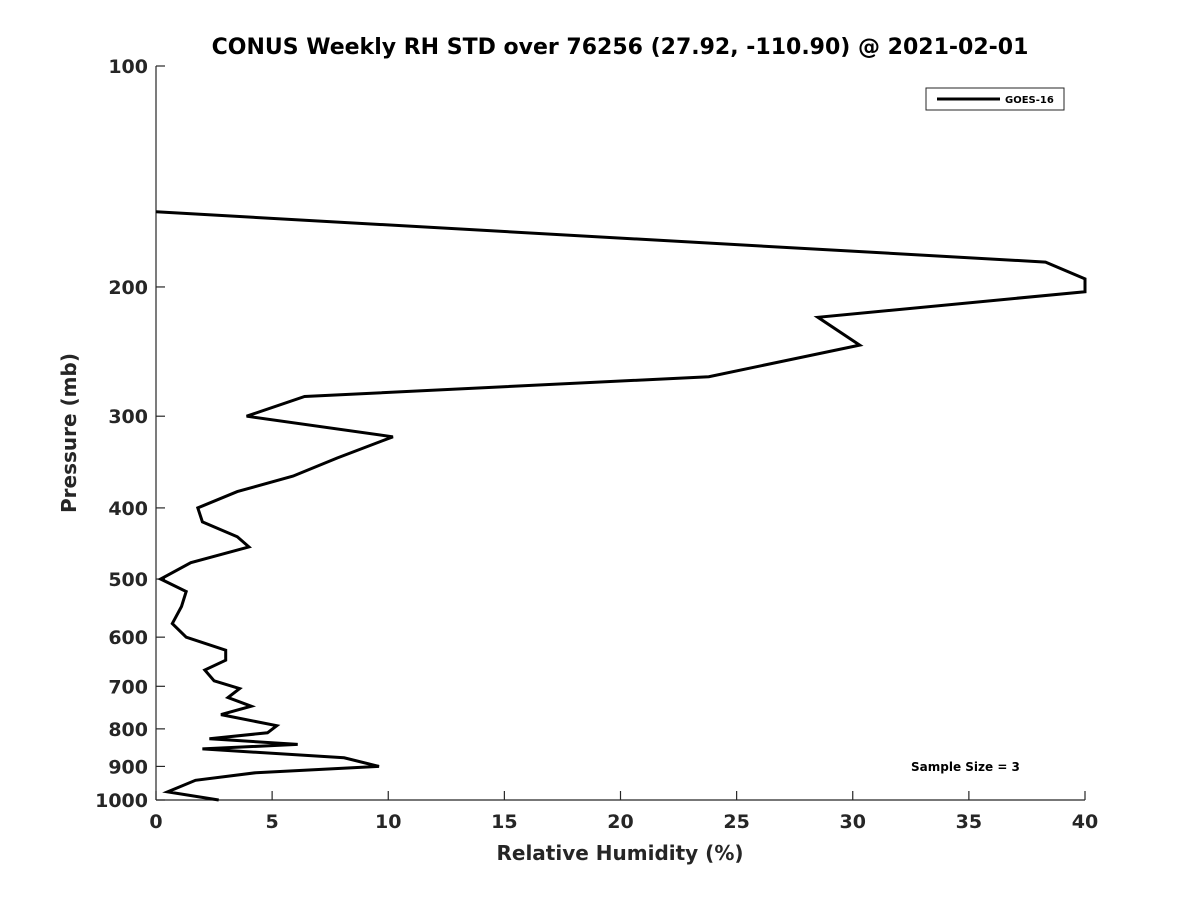 Image resolution: width=1200 pixels, height=900 pixels. Describe the element at coordinates (853, 822) in the screenshot. I see `x-tick-label: 30` at that location.